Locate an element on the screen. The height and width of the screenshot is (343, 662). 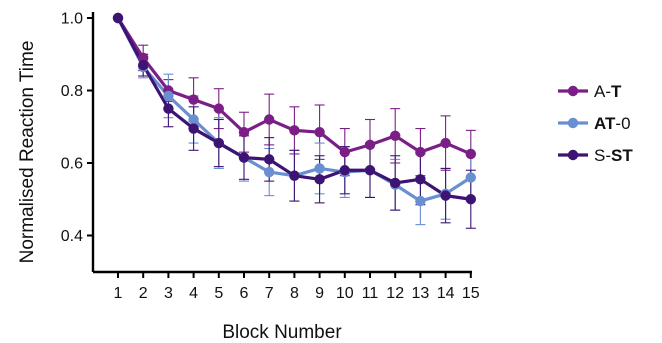
y-tick-label: 0.4 is located at coordinates (72, 236).